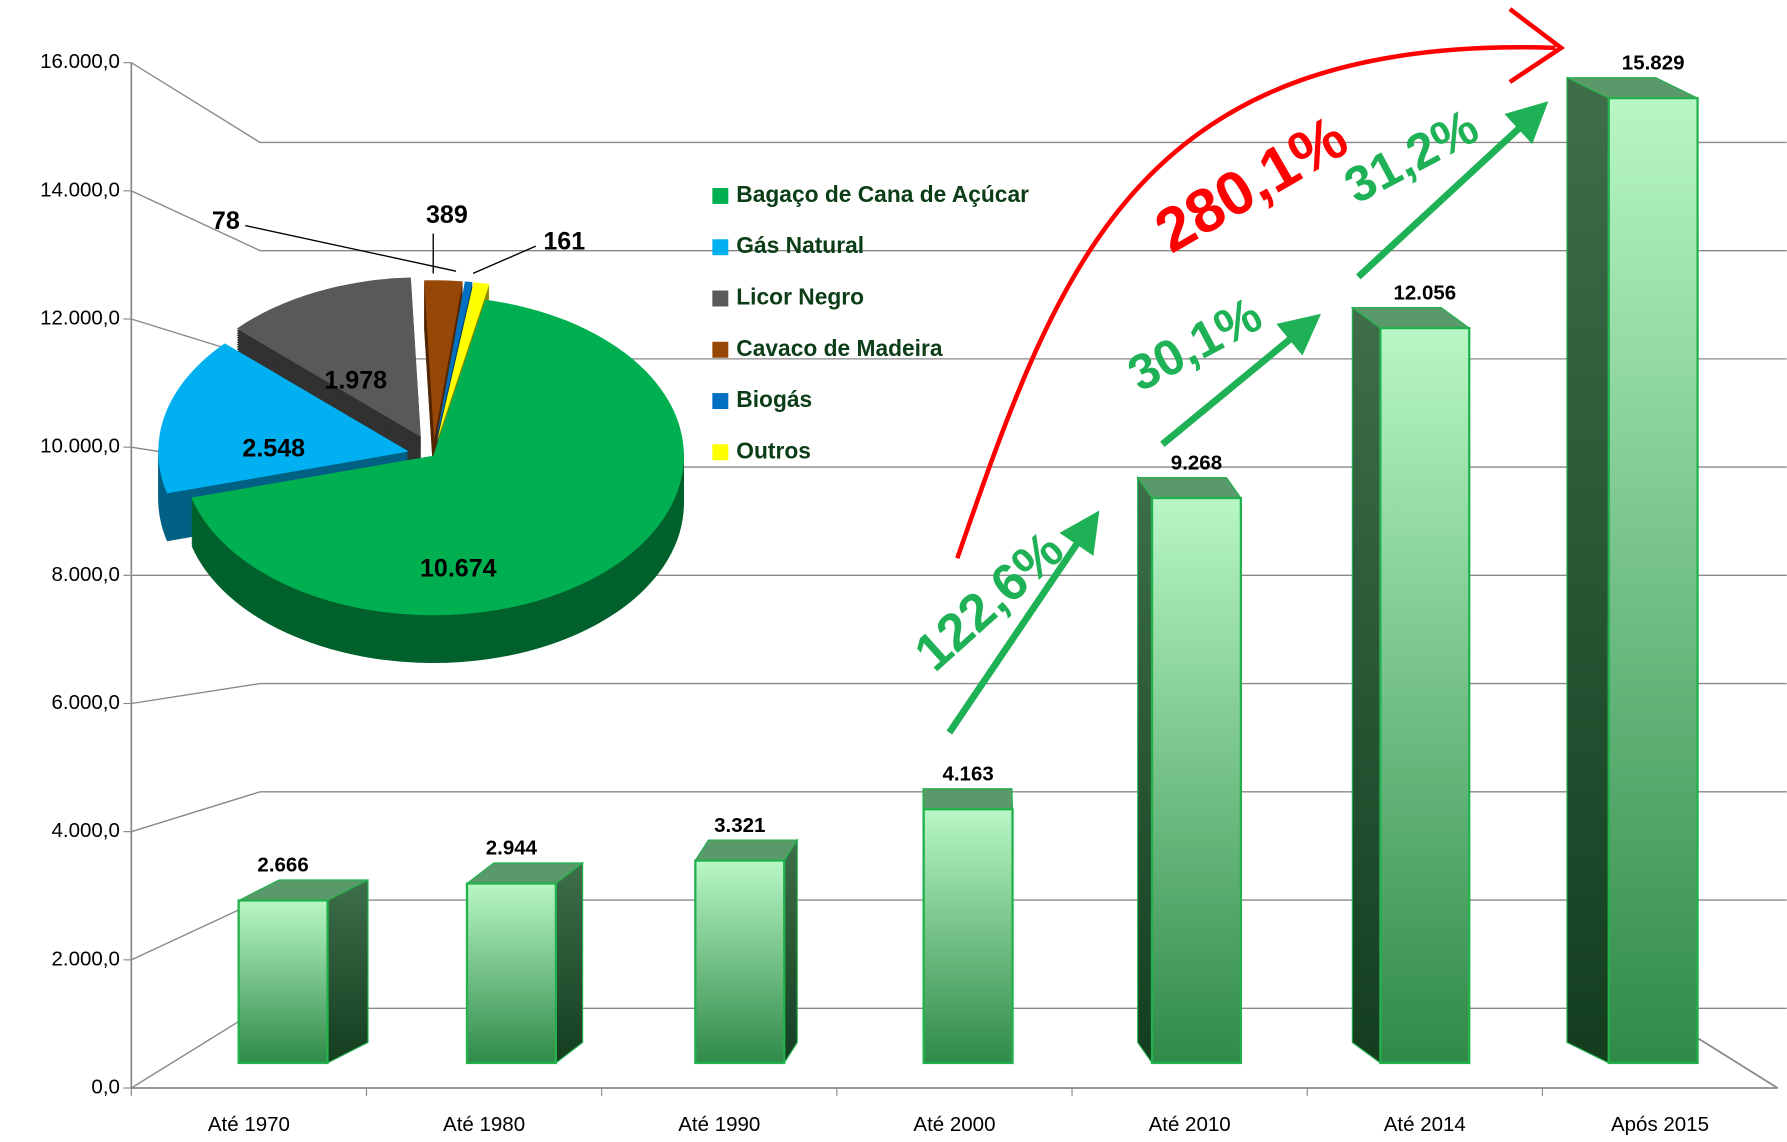  I want to click on x-tick-label: Até 2010, so click(1190, 1124).